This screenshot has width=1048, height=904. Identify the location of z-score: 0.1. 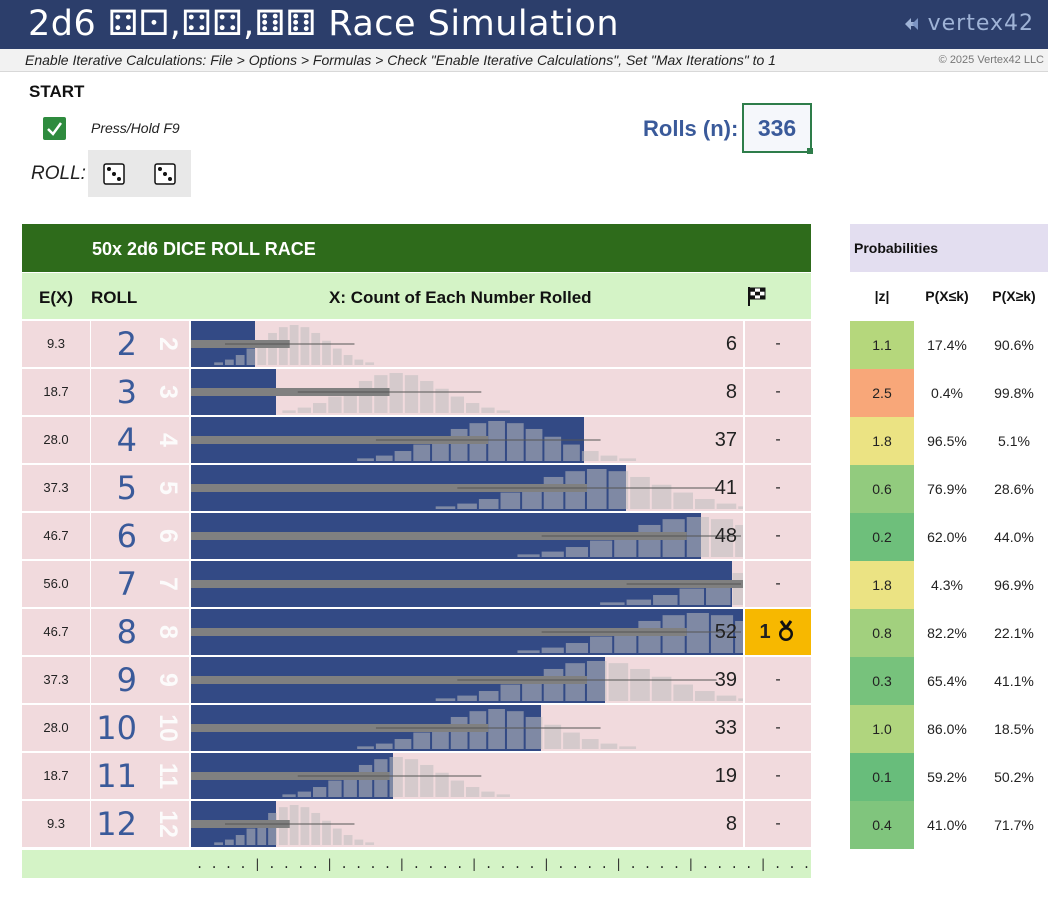
(882, 777).